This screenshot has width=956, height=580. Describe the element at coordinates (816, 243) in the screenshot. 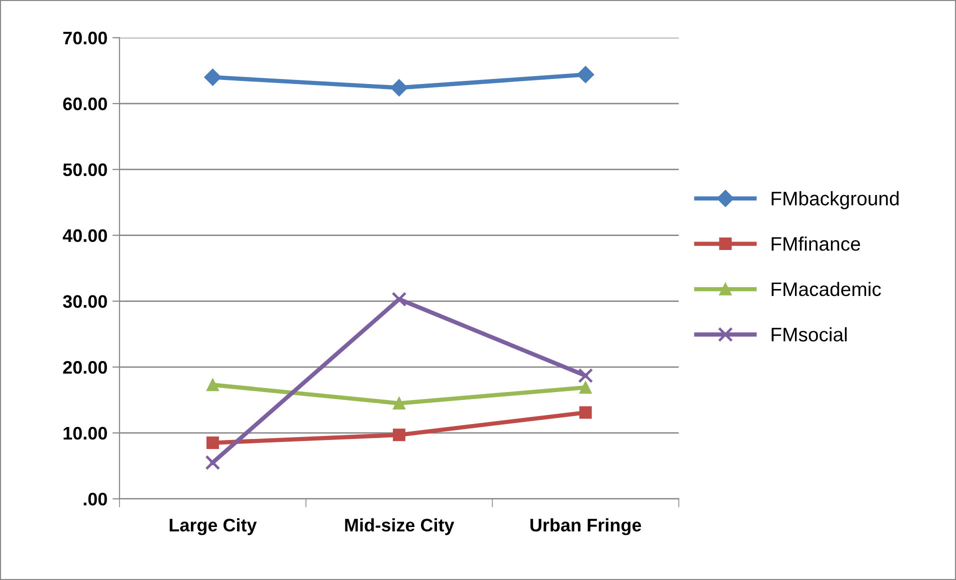

I see `legend-label: FMfinance` at that location.